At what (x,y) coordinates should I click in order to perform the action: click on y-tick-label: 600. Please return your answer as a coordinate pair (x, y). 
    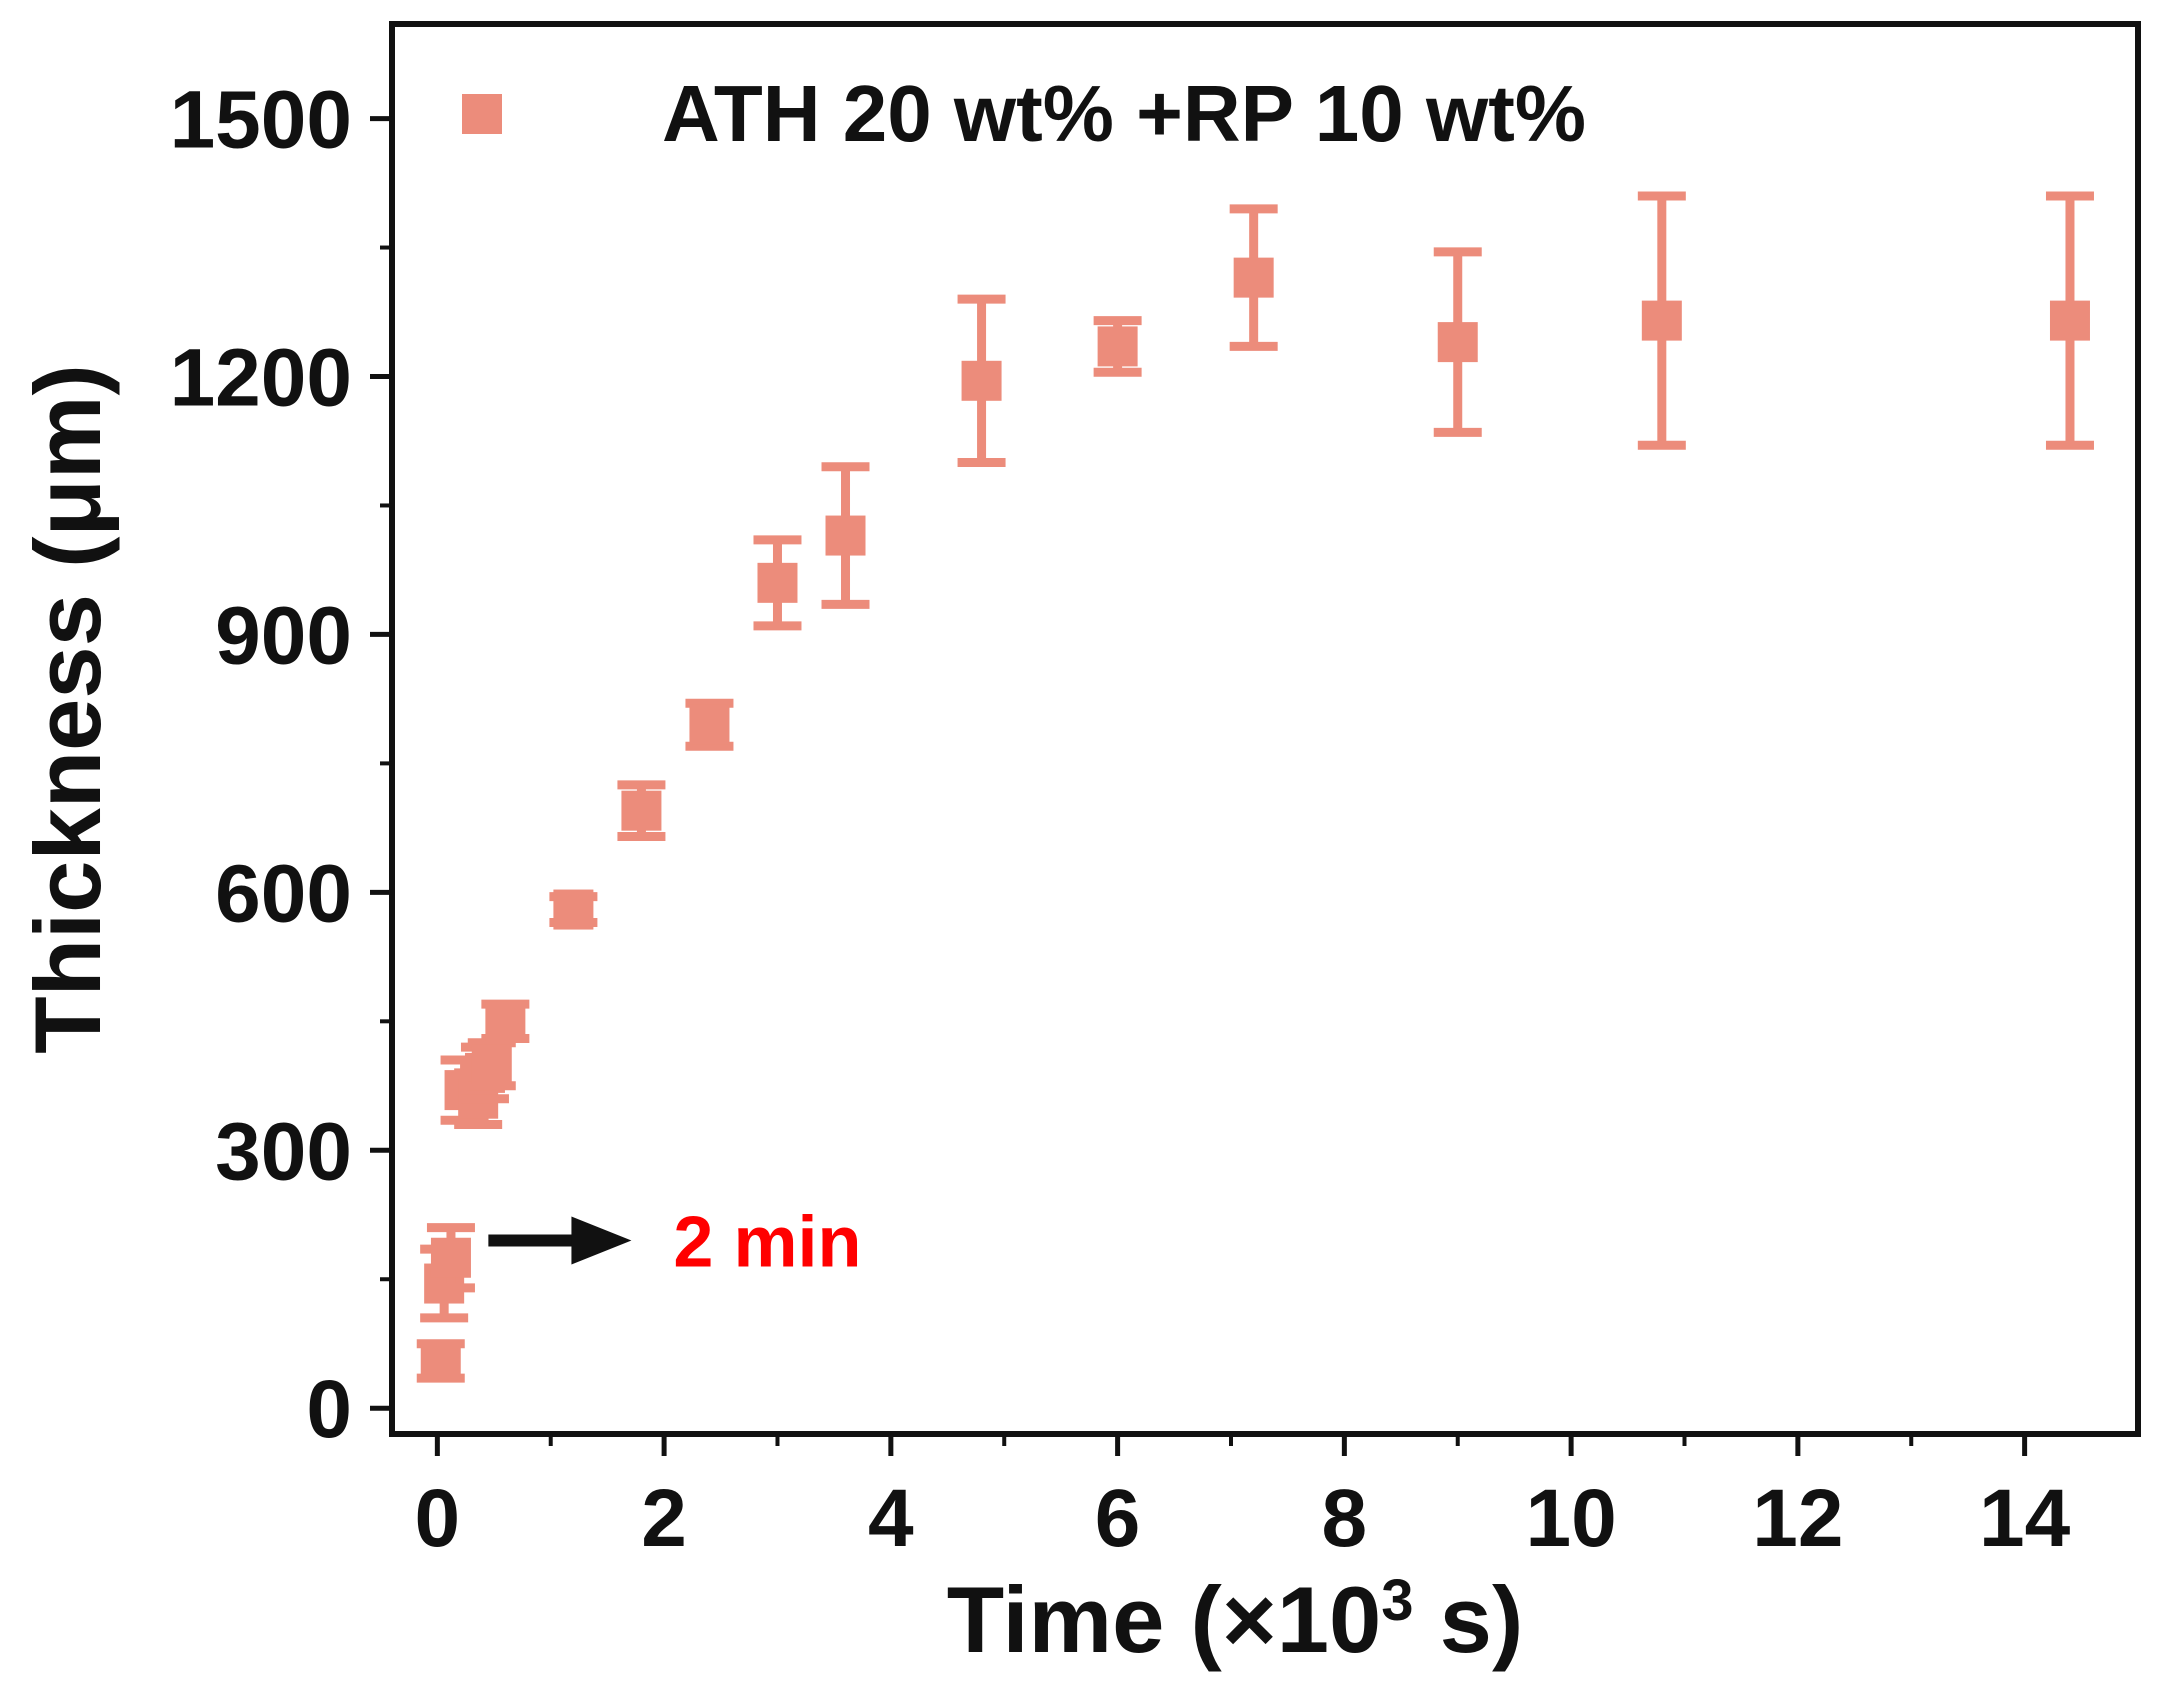
    Looking at the image, I should click on (283, 893).